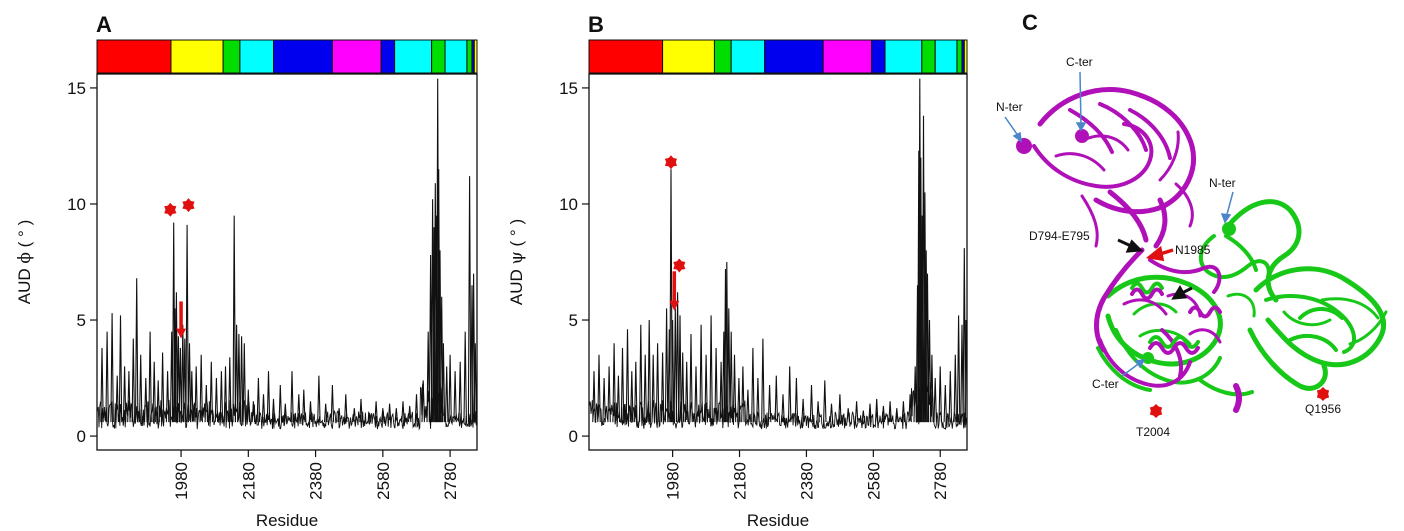  What do you see at coordinates (1242, 298) in the screenshot?
I see `green-chain-ribbon` at bounding box center [1242, 298].